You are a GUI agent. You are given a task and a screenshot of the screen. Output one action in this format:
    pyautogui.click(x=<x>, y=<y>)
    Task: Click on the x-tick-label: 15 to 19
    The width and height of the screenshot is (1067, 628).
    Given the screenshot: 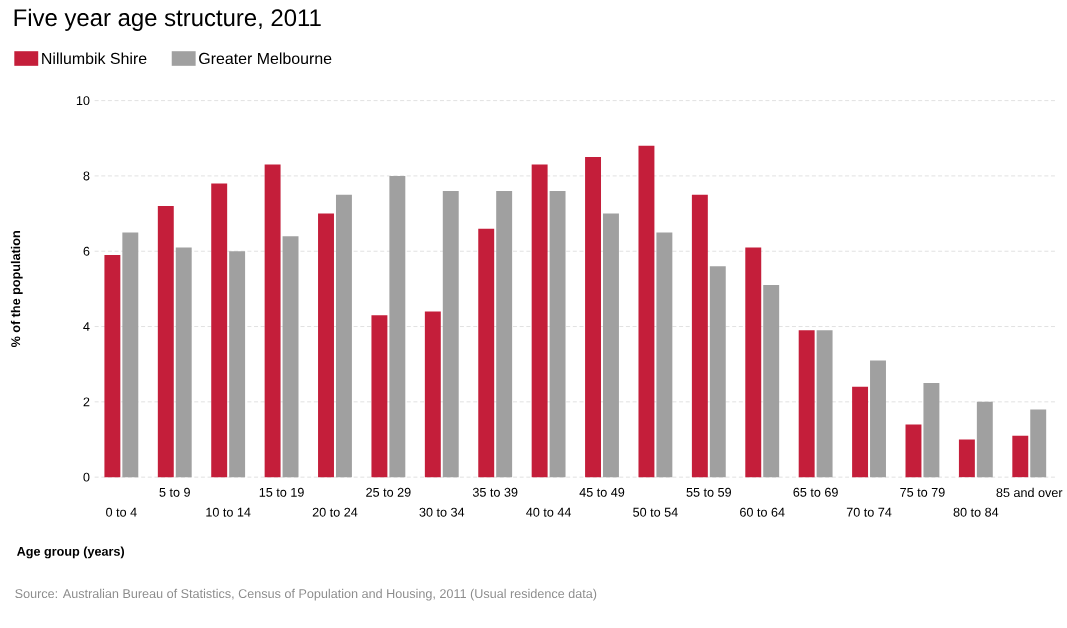 What is the action you would take?
    pyautogui.click(x=281, y=492)
    